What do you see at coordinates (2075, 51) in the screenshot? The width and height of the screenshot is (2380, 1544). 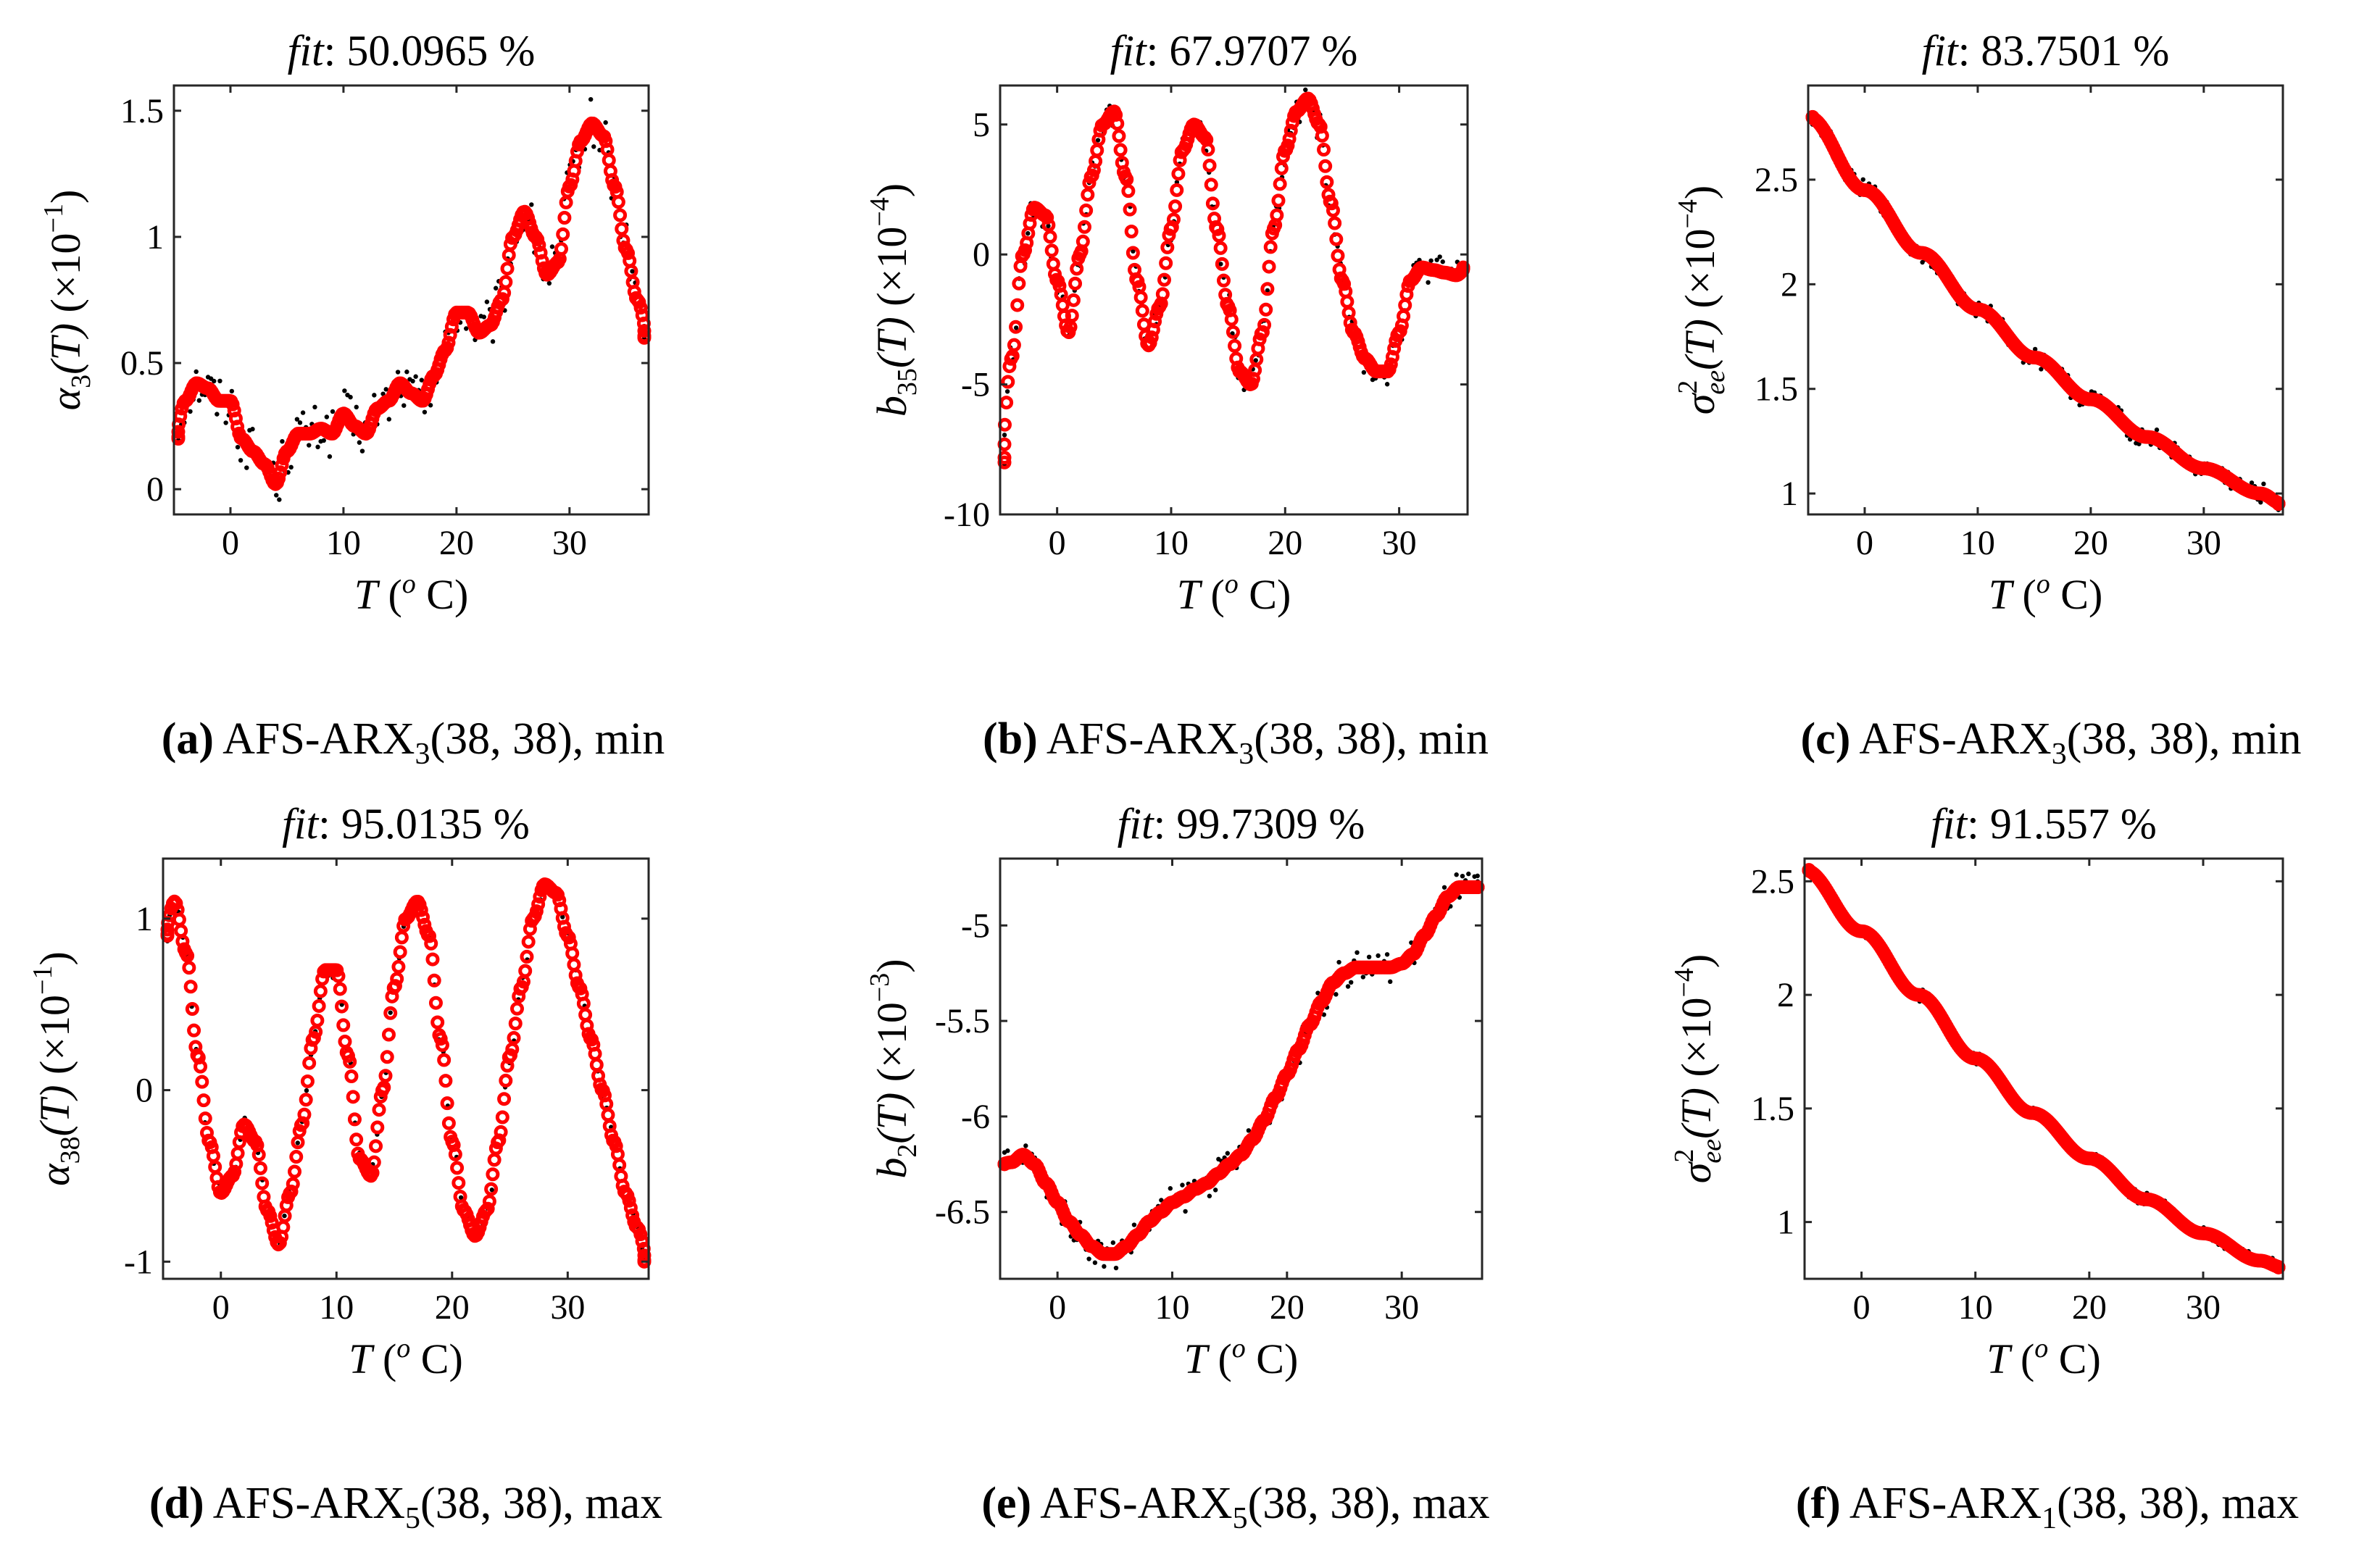 I see `title-fit-value: 83.7501 %` at bounding box center [2075, 51].